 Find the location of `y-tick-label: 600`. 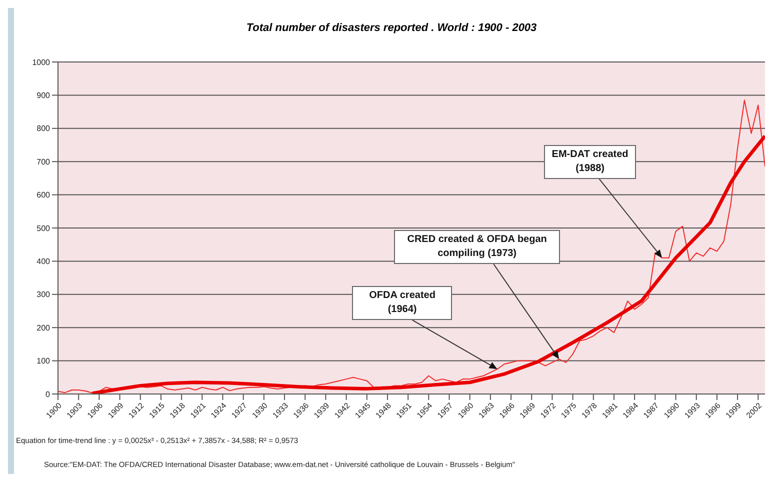

y-tick-label: 600 is located at coordinates (43, 195).